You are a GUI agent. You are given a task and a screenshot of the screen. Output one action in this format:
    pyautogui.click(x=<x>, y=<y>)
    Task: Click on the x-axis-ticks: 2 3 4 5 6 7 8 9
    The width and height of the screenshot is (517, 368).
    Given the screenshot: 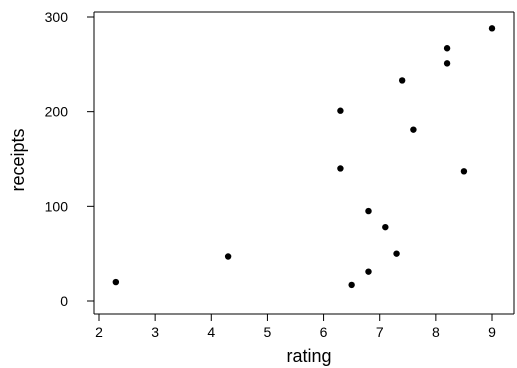 What is the action you would take?
    pyautogui.click(x=295, y=327)
    